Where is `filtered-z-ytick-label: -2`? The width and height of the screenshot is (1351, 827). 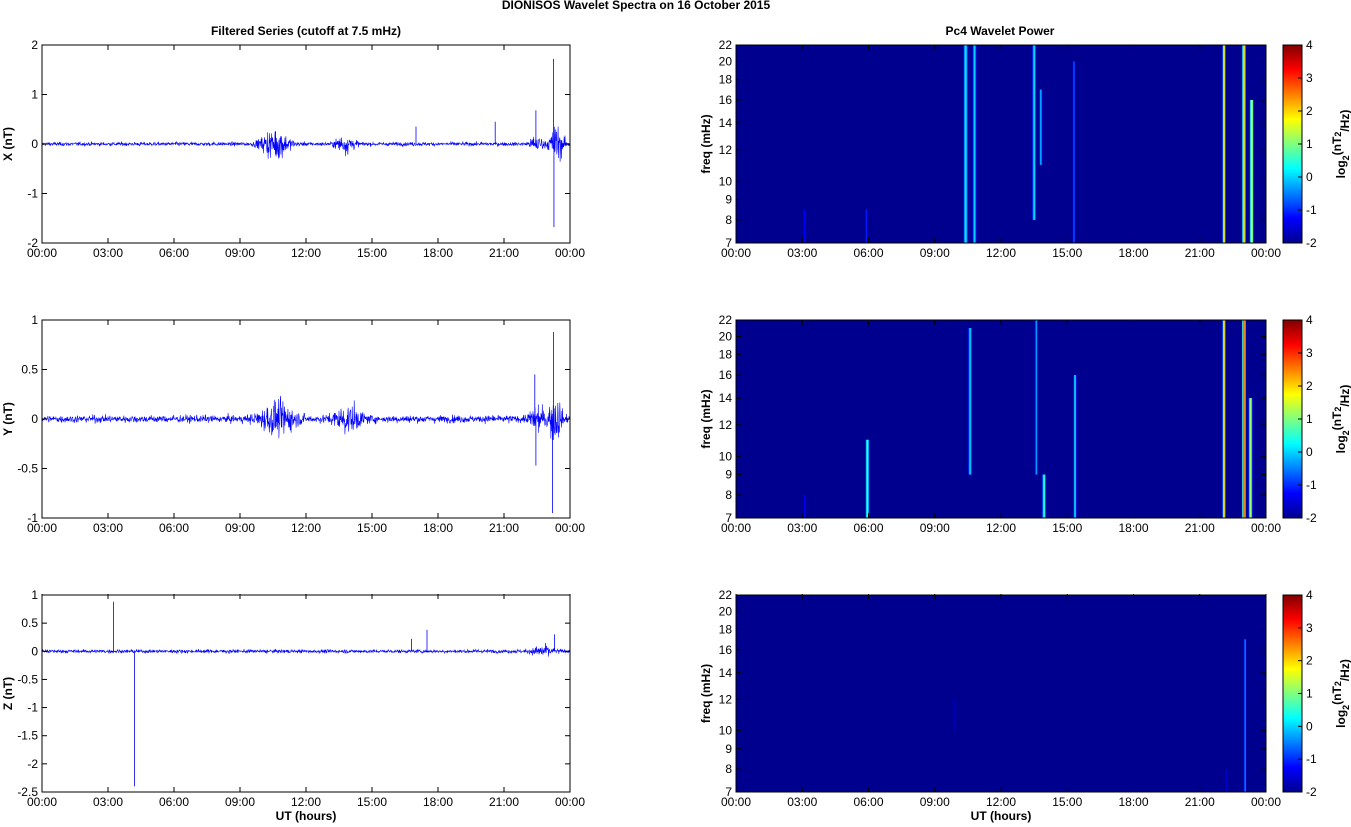
filtered-z-ytick-label: -2 is located at coordinates (32, 764).